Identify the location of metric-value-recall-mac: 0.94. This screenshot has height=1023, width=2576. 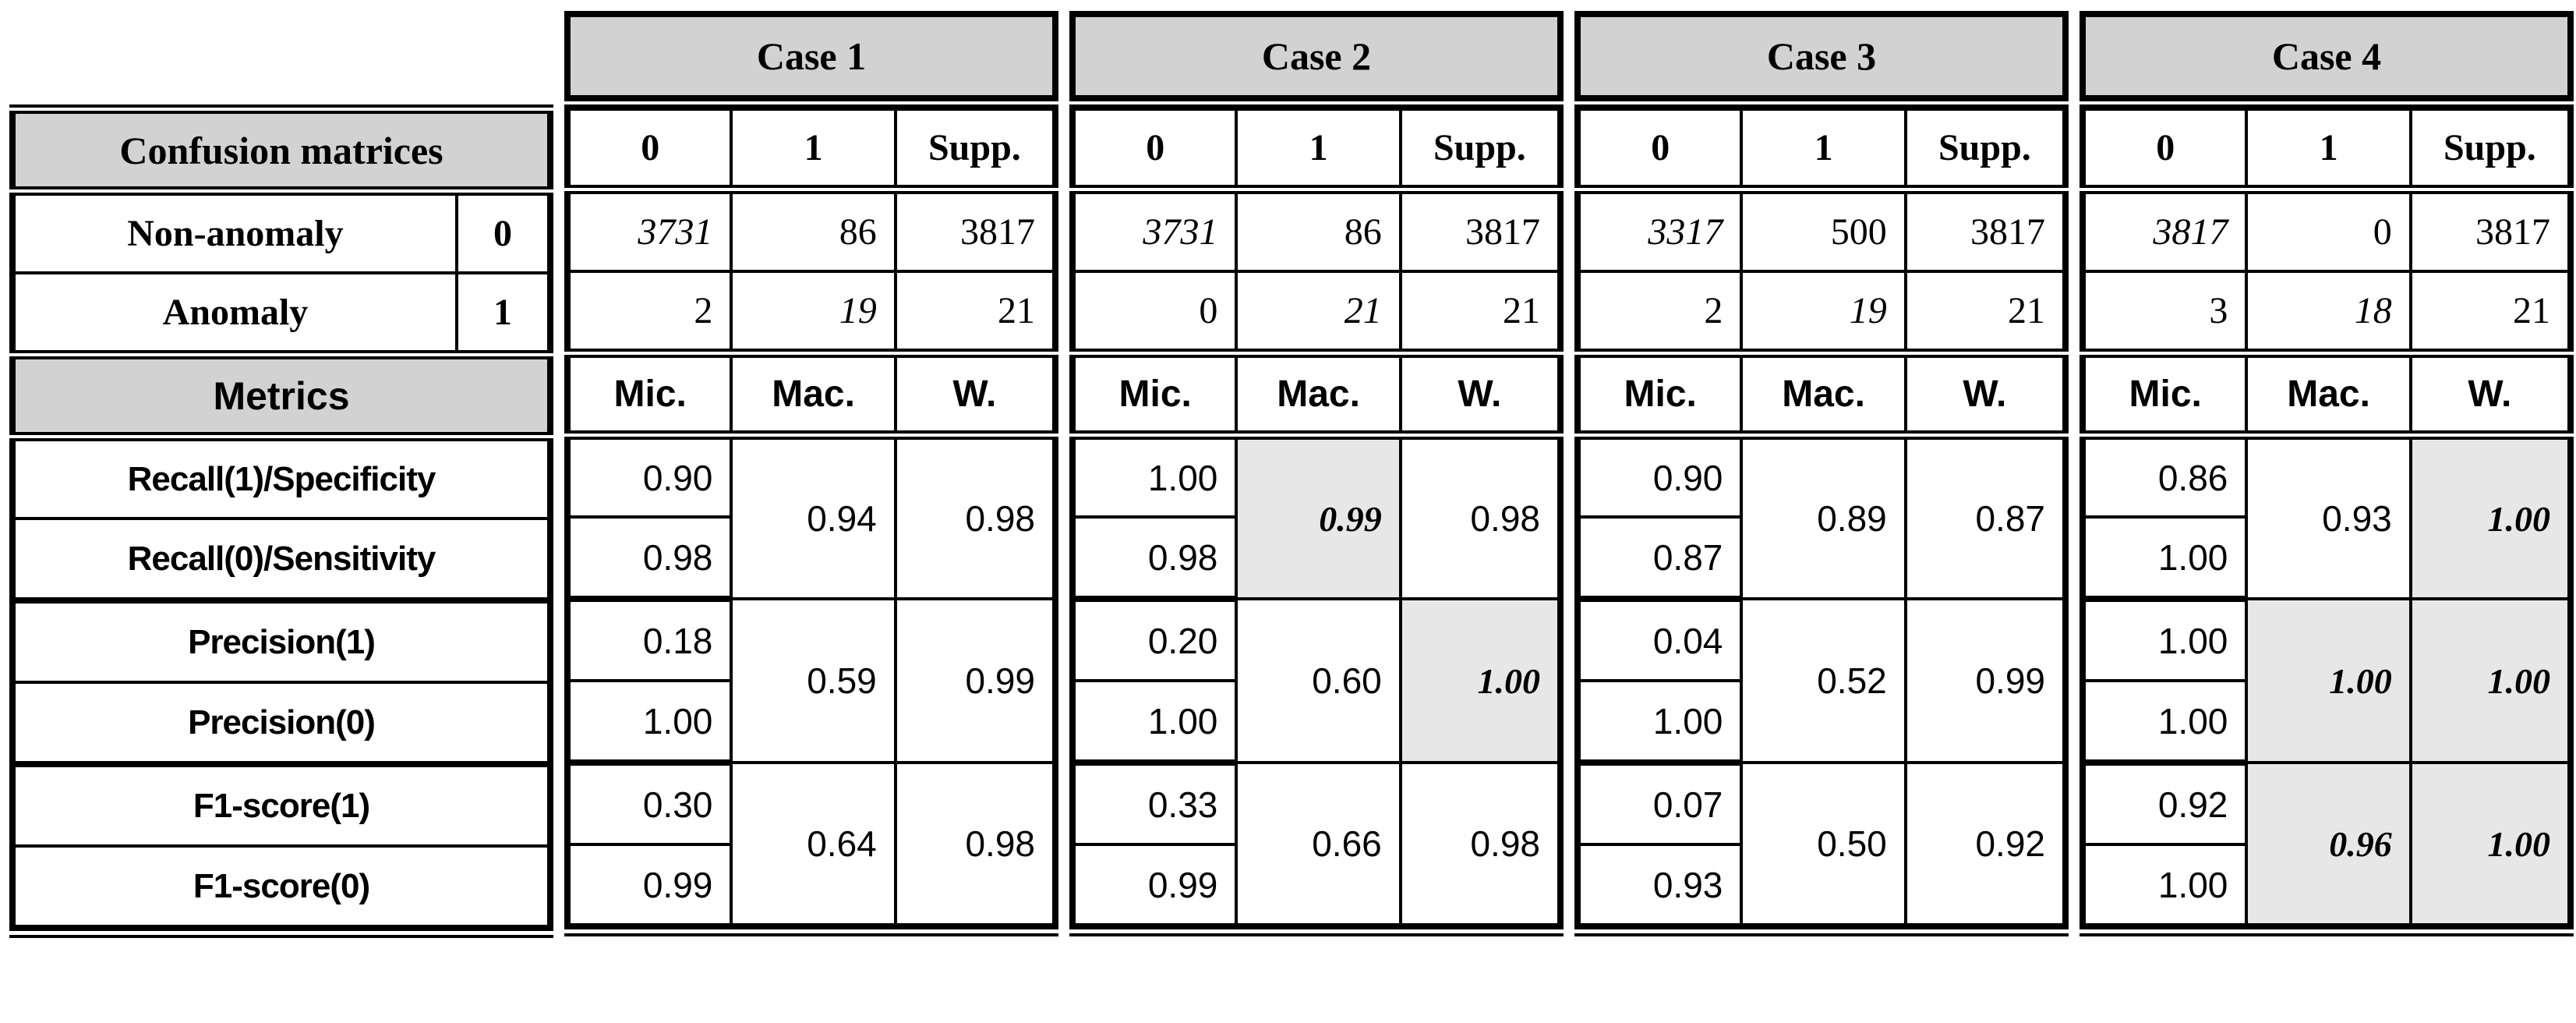
(813, 517).